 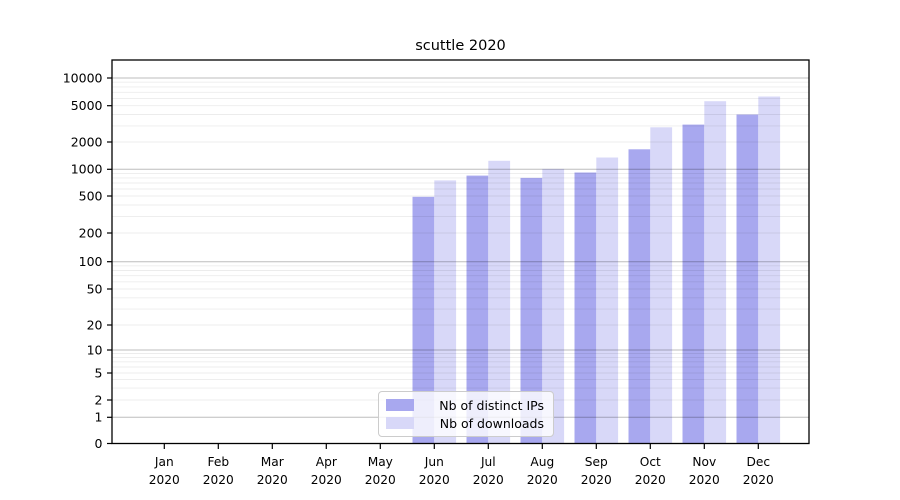 What do you see at coordinates (380, 462) in the screenshot?
I see `x-tick-label-month: May` at bounding box center [380, 462].